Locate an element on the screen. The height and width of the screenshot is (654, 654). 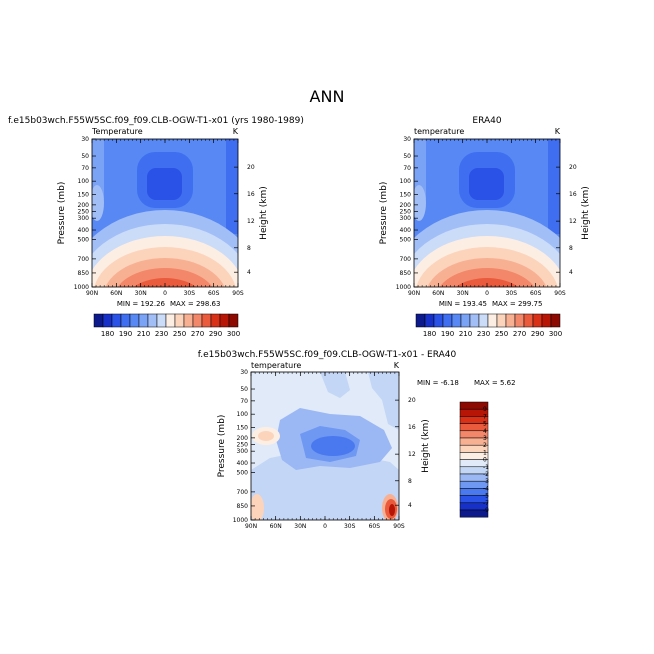
colorbar-label: 5 is located at coordinates (485, 424).